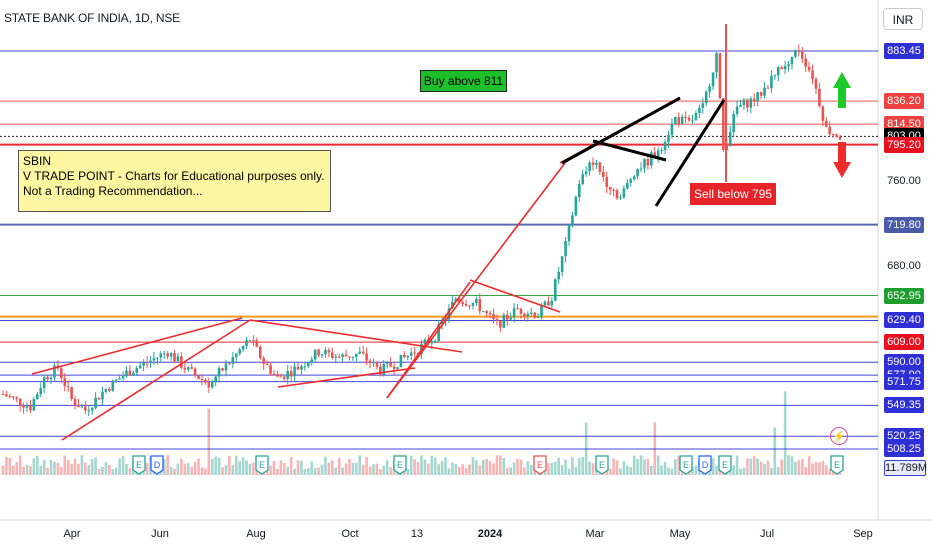 This screenshot has height=550, width=932. Describe the element at coordinates (92, 18) in the screenshot. I see `symbol-title: STATE BANK OF INDIA, 1D, NSE` at that location.